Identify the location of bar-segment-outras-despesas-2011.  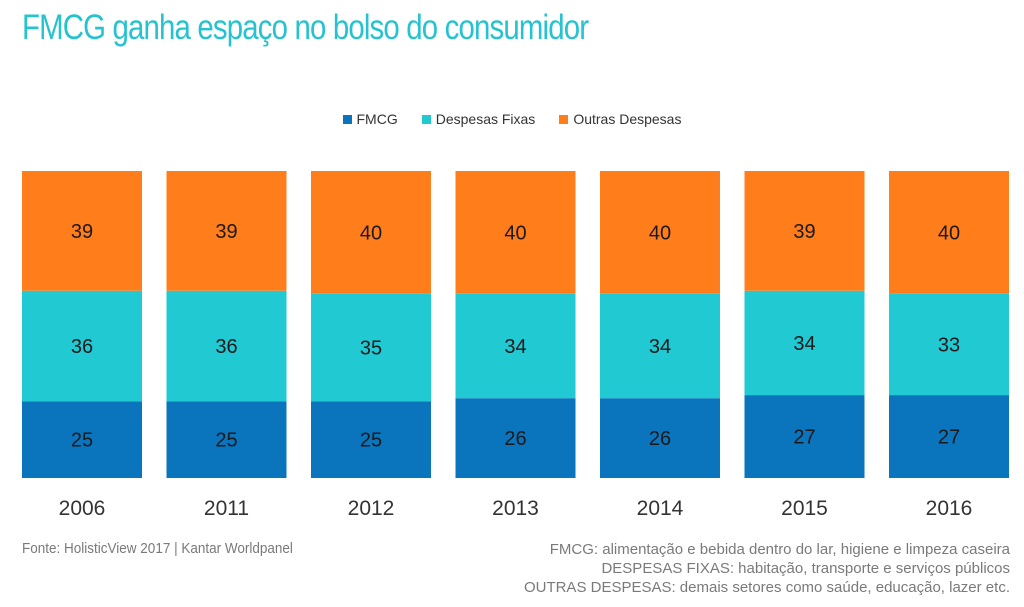
(226, 231).